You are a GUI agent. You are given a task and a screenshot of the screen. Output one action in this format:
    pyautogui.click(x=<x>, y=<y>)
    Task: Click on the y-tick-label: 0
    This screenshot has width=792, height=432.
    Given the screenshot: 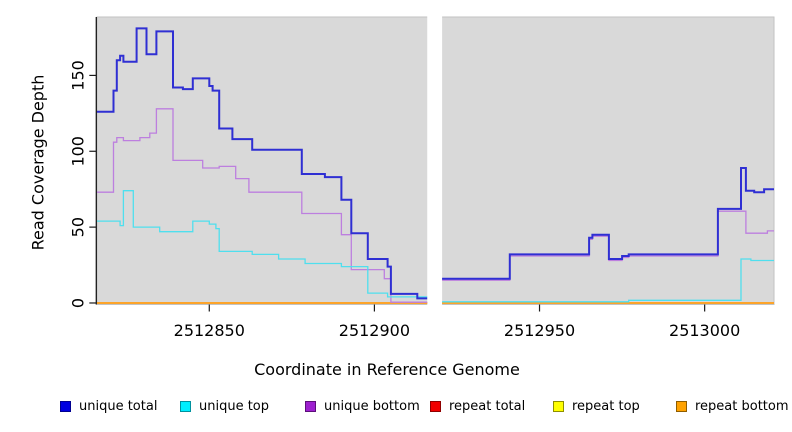 What is the action you would take?
    pyautogui.click(x=78, y=303)
    